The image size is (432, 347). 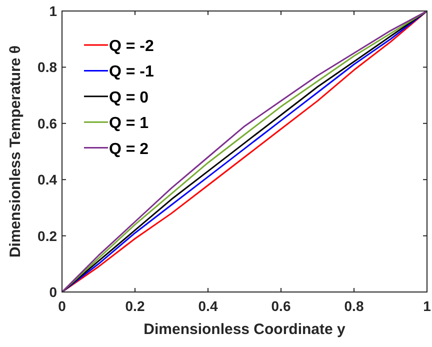 I want to click on x-tick-label: 0.4, so click(x=208, y=306).